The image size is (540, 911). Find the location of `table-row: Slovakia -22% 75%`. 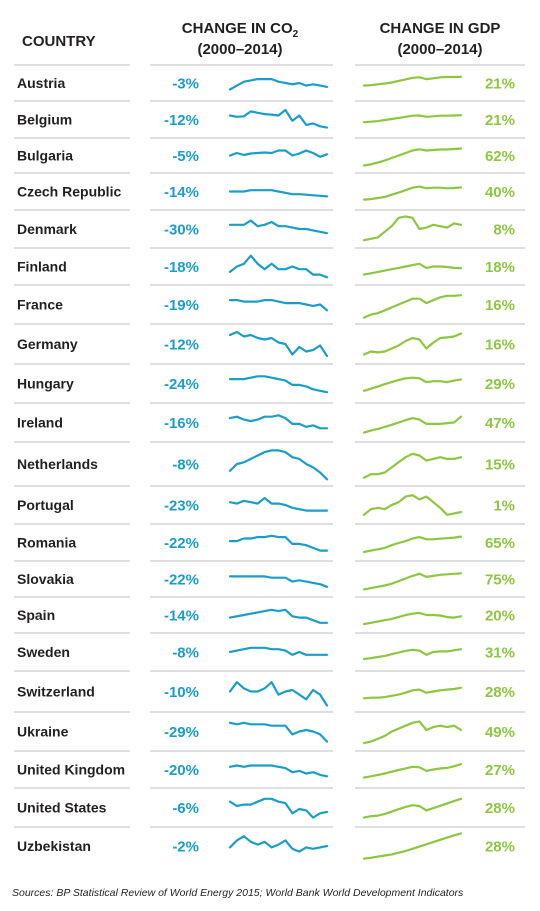

table-row: Slovakia -22% 75% is located at coordinates (269, 584).